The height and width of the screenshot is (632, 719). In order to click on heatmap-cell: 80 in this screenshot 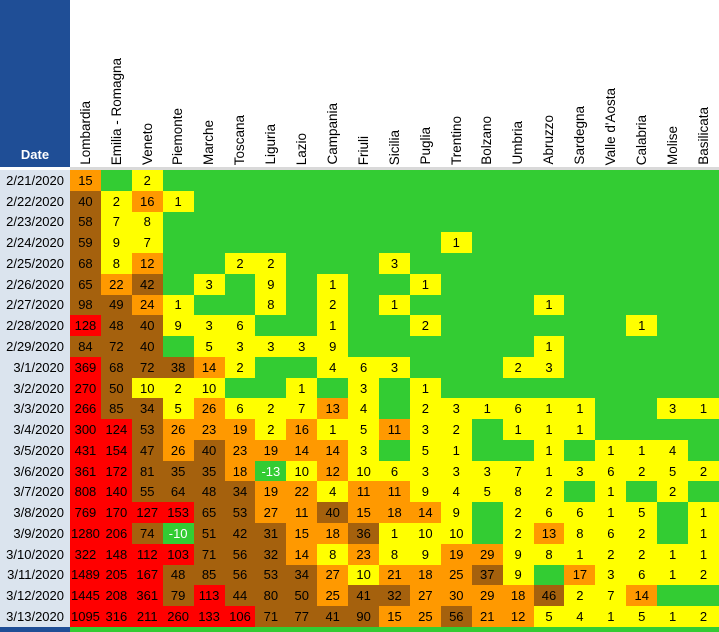, I will do `click(271, 596)`.